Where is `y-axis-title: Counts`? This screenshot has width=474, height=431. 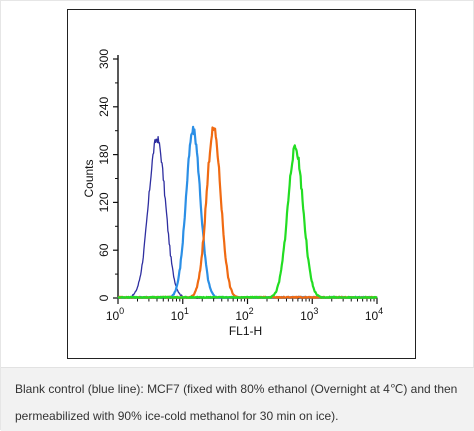
y-axis-title: Counts is located at coordinates (89, 178).